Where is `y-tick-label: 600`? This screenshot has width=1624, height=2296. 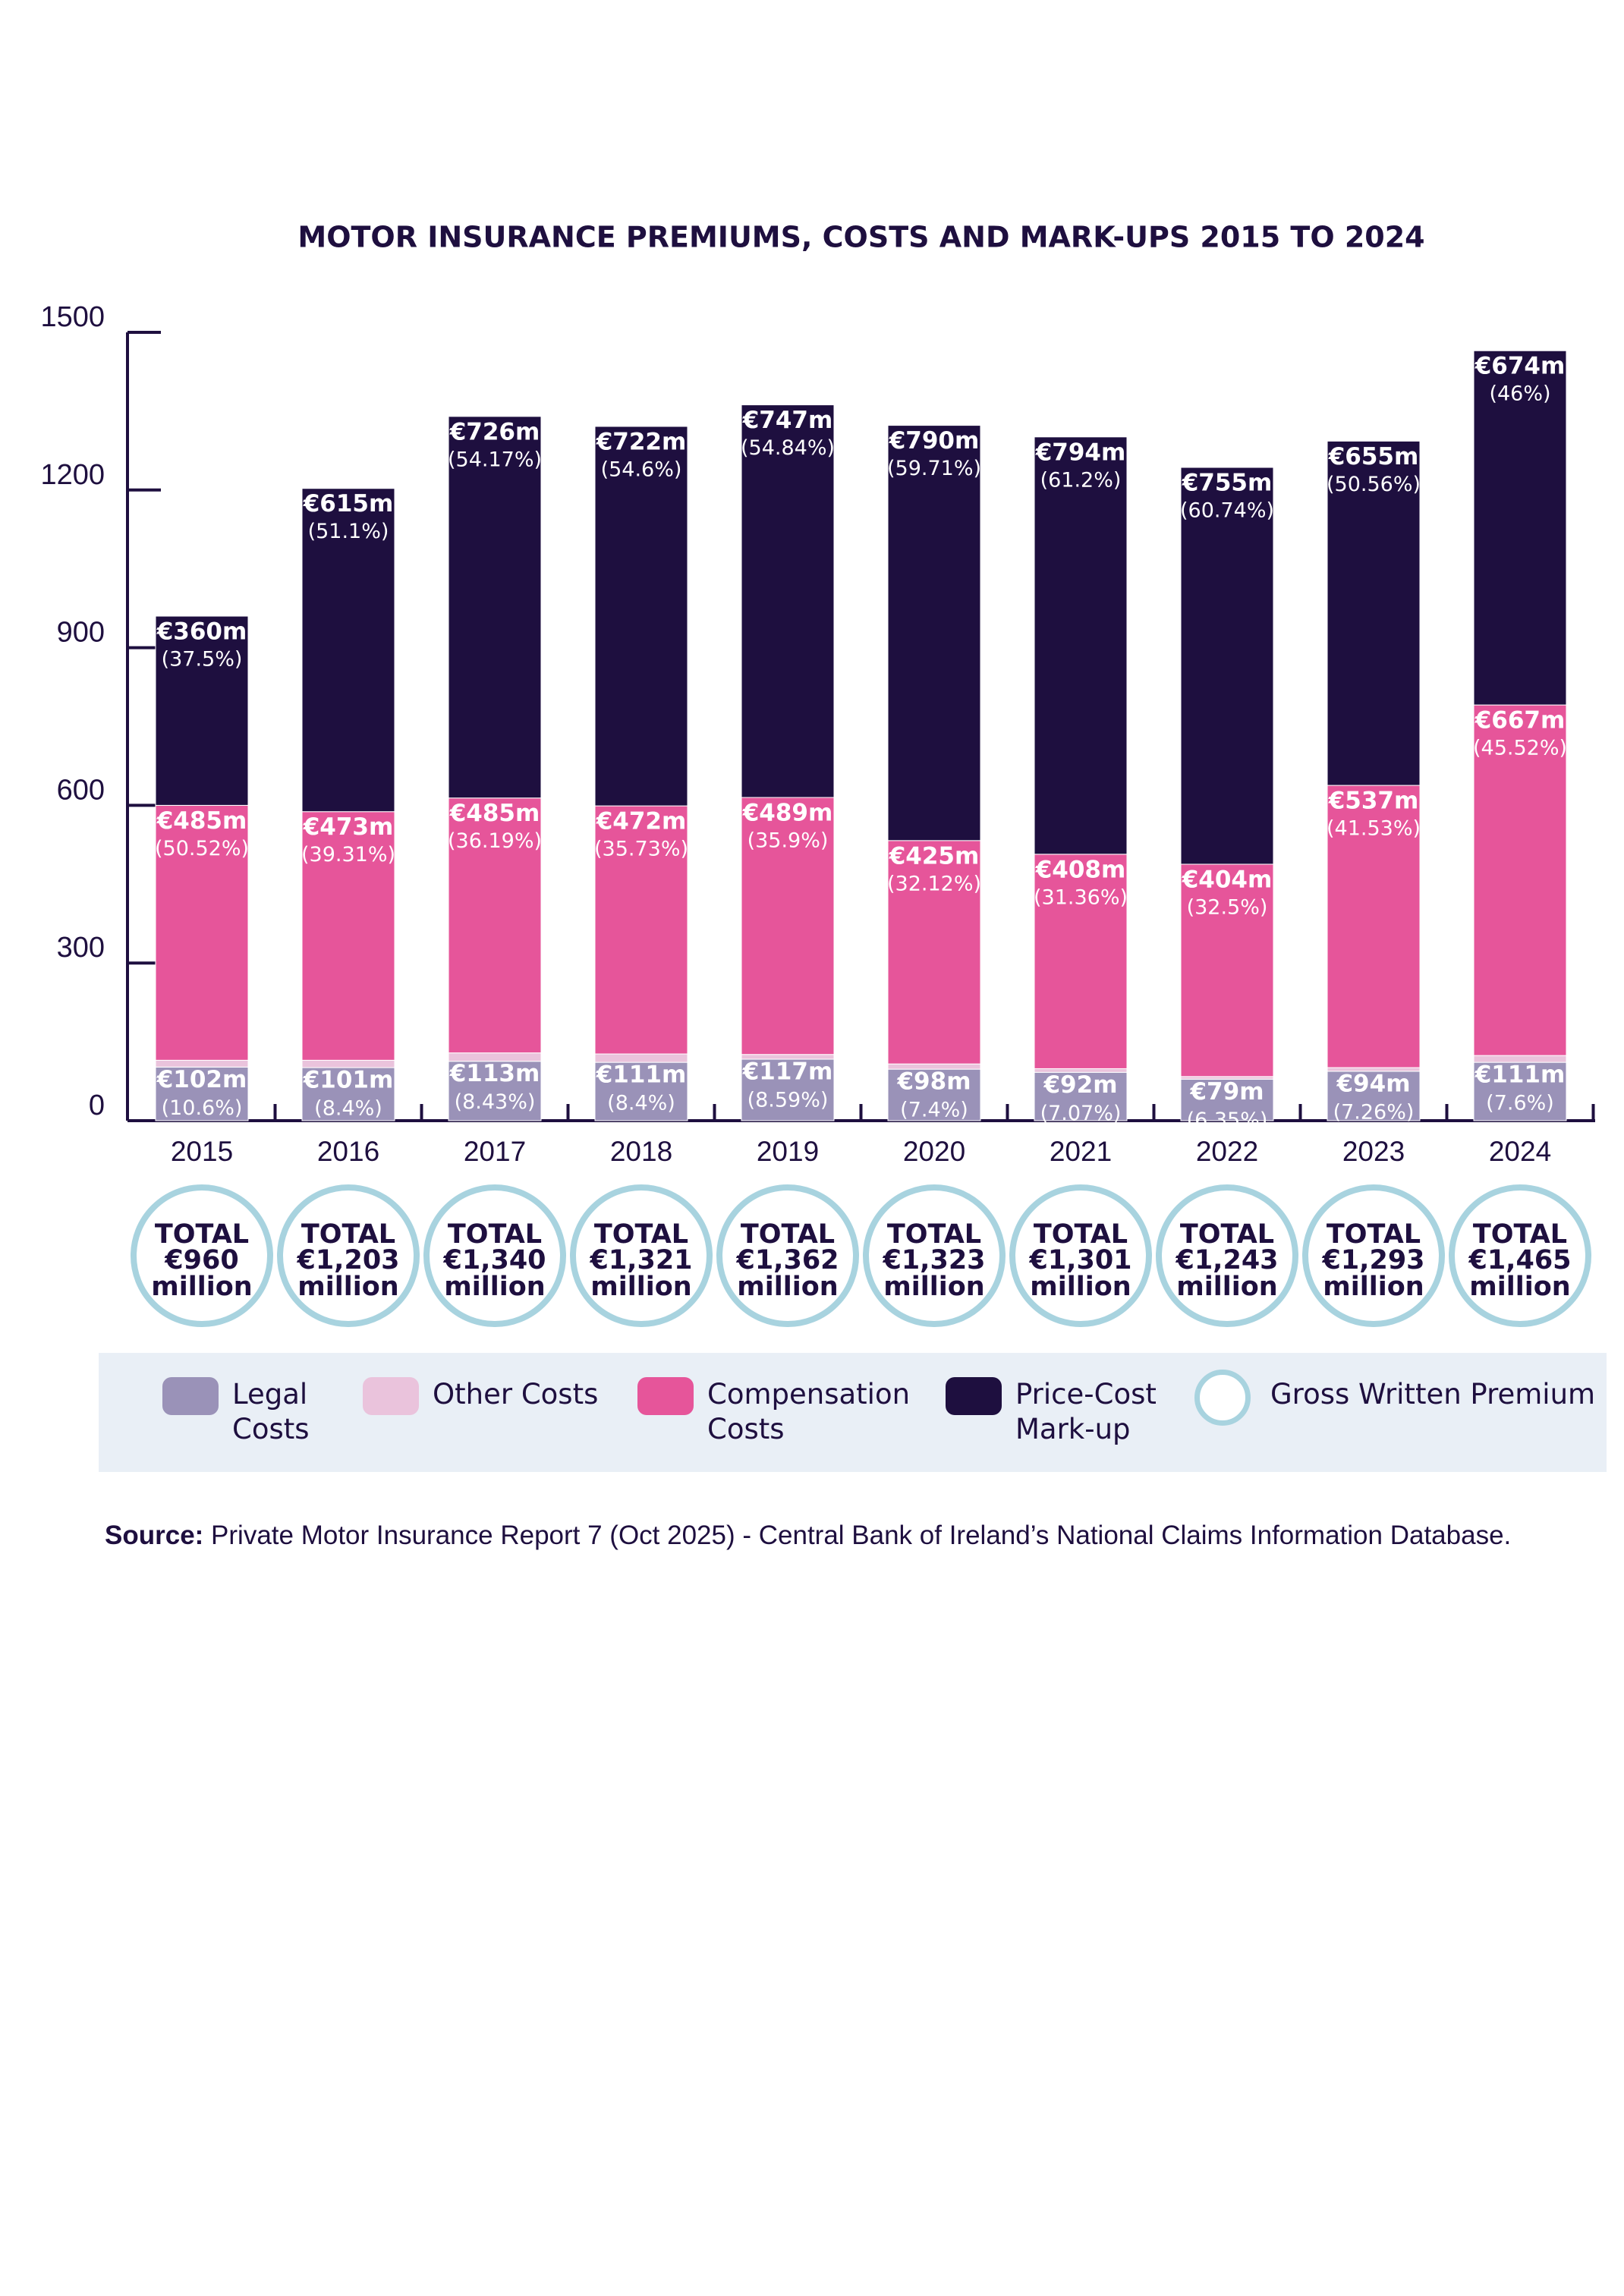 y-tick-label: 600 is located at coordinates (81, 790).